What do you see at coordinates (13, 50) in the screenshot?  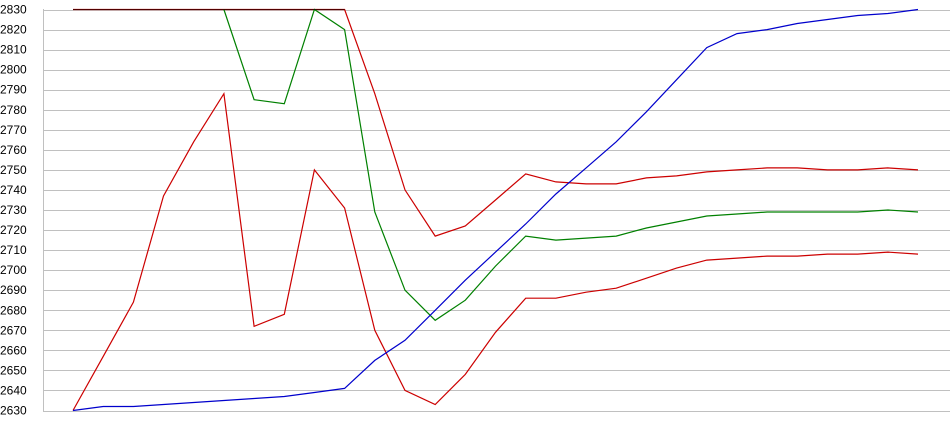 I see `y-tick-label: 2810` at bounding box center [13, 50].